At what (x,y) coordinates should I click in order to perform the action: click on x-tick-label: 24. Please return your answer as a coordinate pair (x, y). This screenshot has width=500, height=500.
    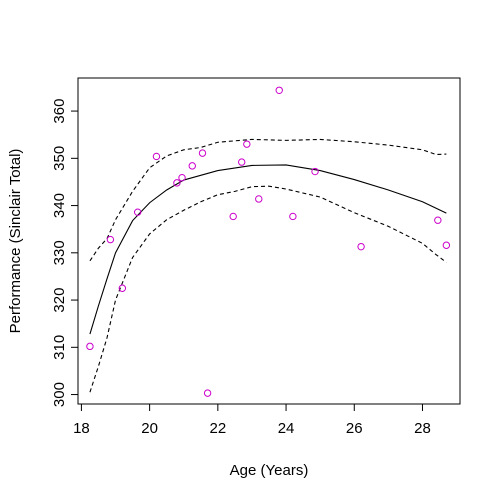
    Looking at the image, I should click on (286, 428).